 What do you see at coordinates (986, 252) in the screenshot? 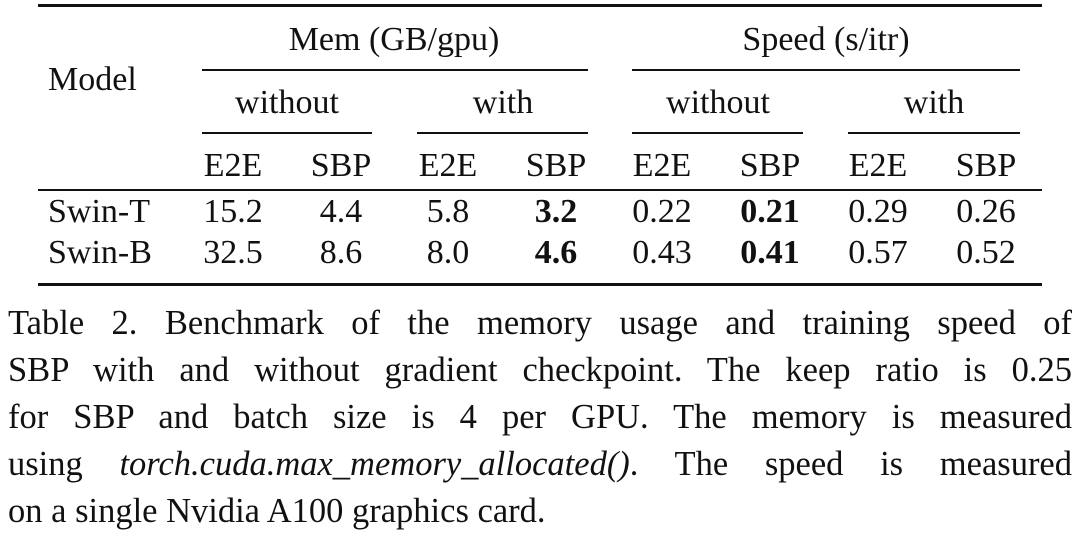
I see `table-cell: 0.52` at bounding box center [986, 252].